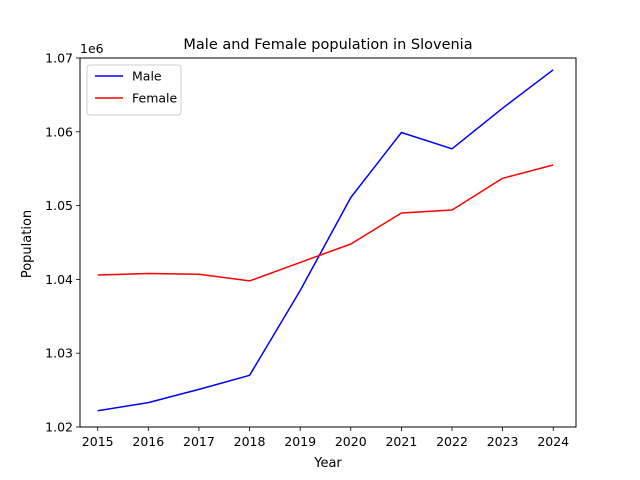 Image resolution: width=640 pixels, height=480 pixels. Describe the element at coordinates (92, 48) in the screenshot. I see `y-axis-offset-label: 1e6` at that location.